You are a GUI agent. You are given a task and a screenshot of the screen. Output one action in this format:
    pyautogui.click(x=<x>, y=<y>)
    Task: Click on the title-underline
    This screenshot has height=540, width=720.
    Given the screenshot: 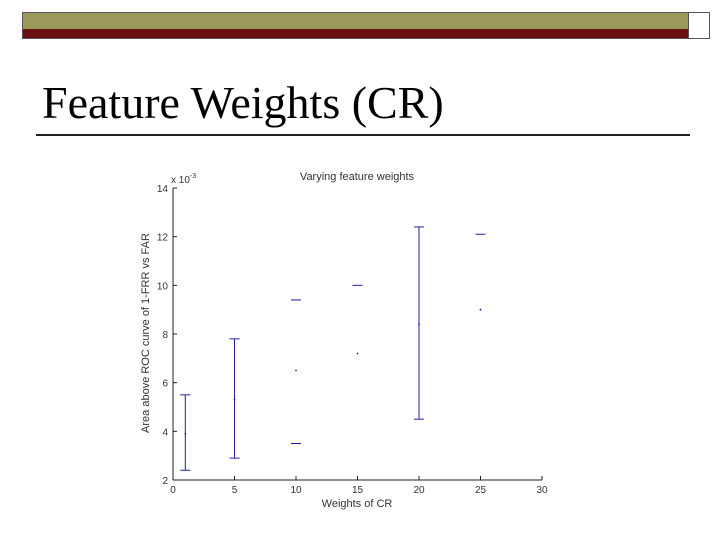 What is the action you would take?
    pyautogui.click(x=363, y=135)
    